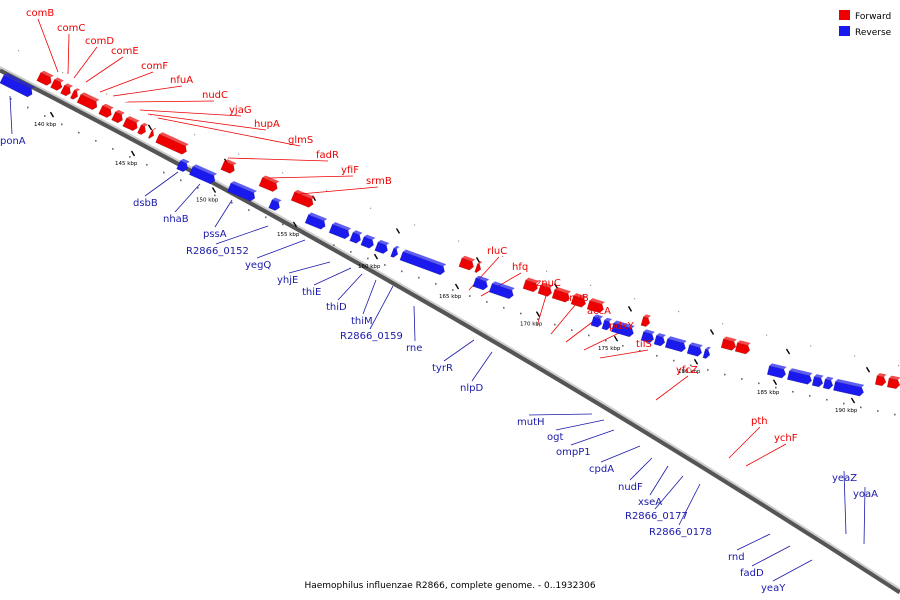 This screenshot has height=600, width=900. I want to click on reverse-gene-label: R2866_0177, so click(656, 516).